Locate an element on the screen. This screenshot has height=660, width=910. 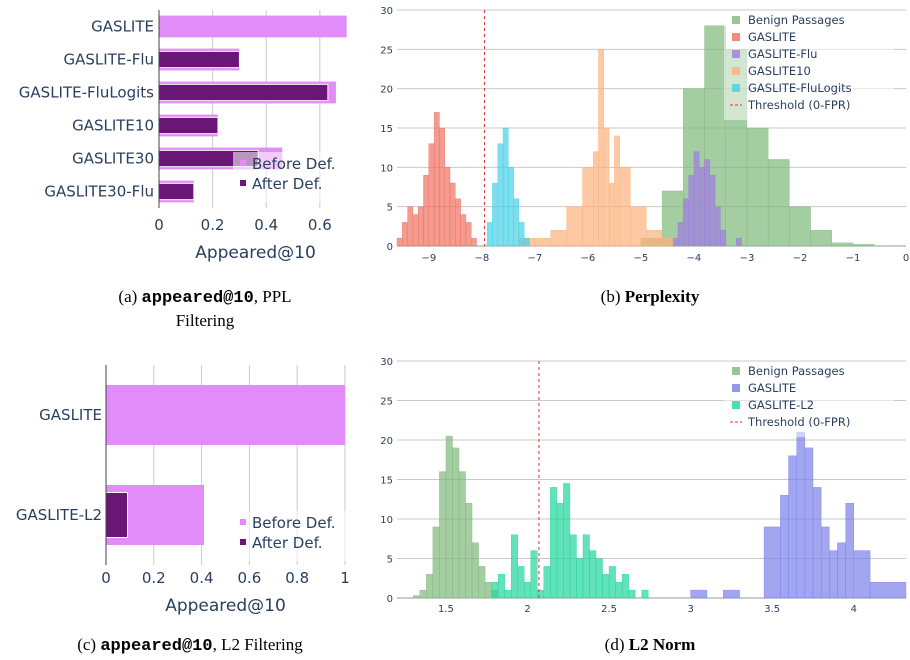
y-tick-label: 0 is located at coordinates (390, 599).